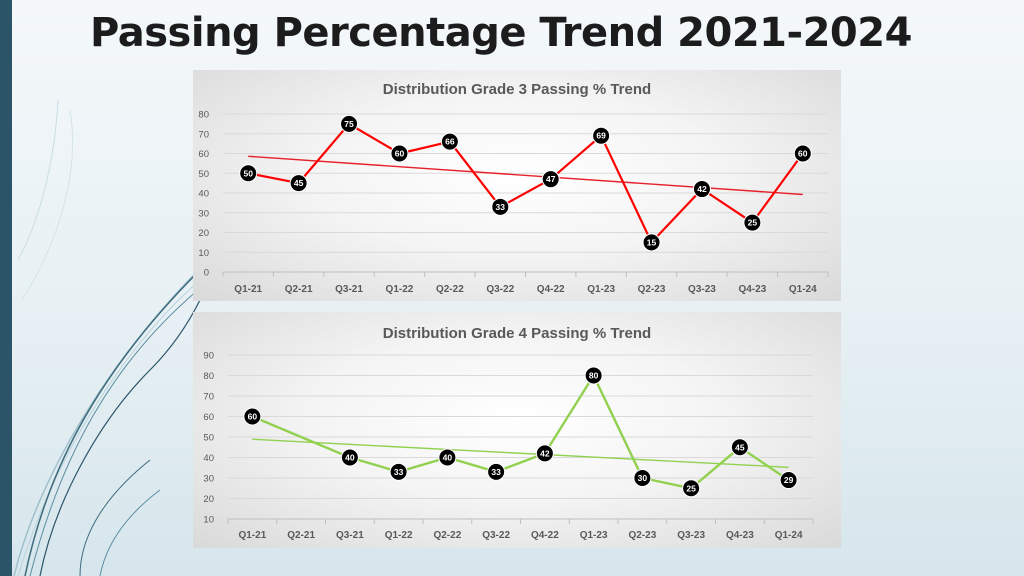 This screenshot has width=1024, height=576. Describe the element at coordinates (206, 273) in the screenshot. I see `grade3-y-tick-label: 0` at that location.